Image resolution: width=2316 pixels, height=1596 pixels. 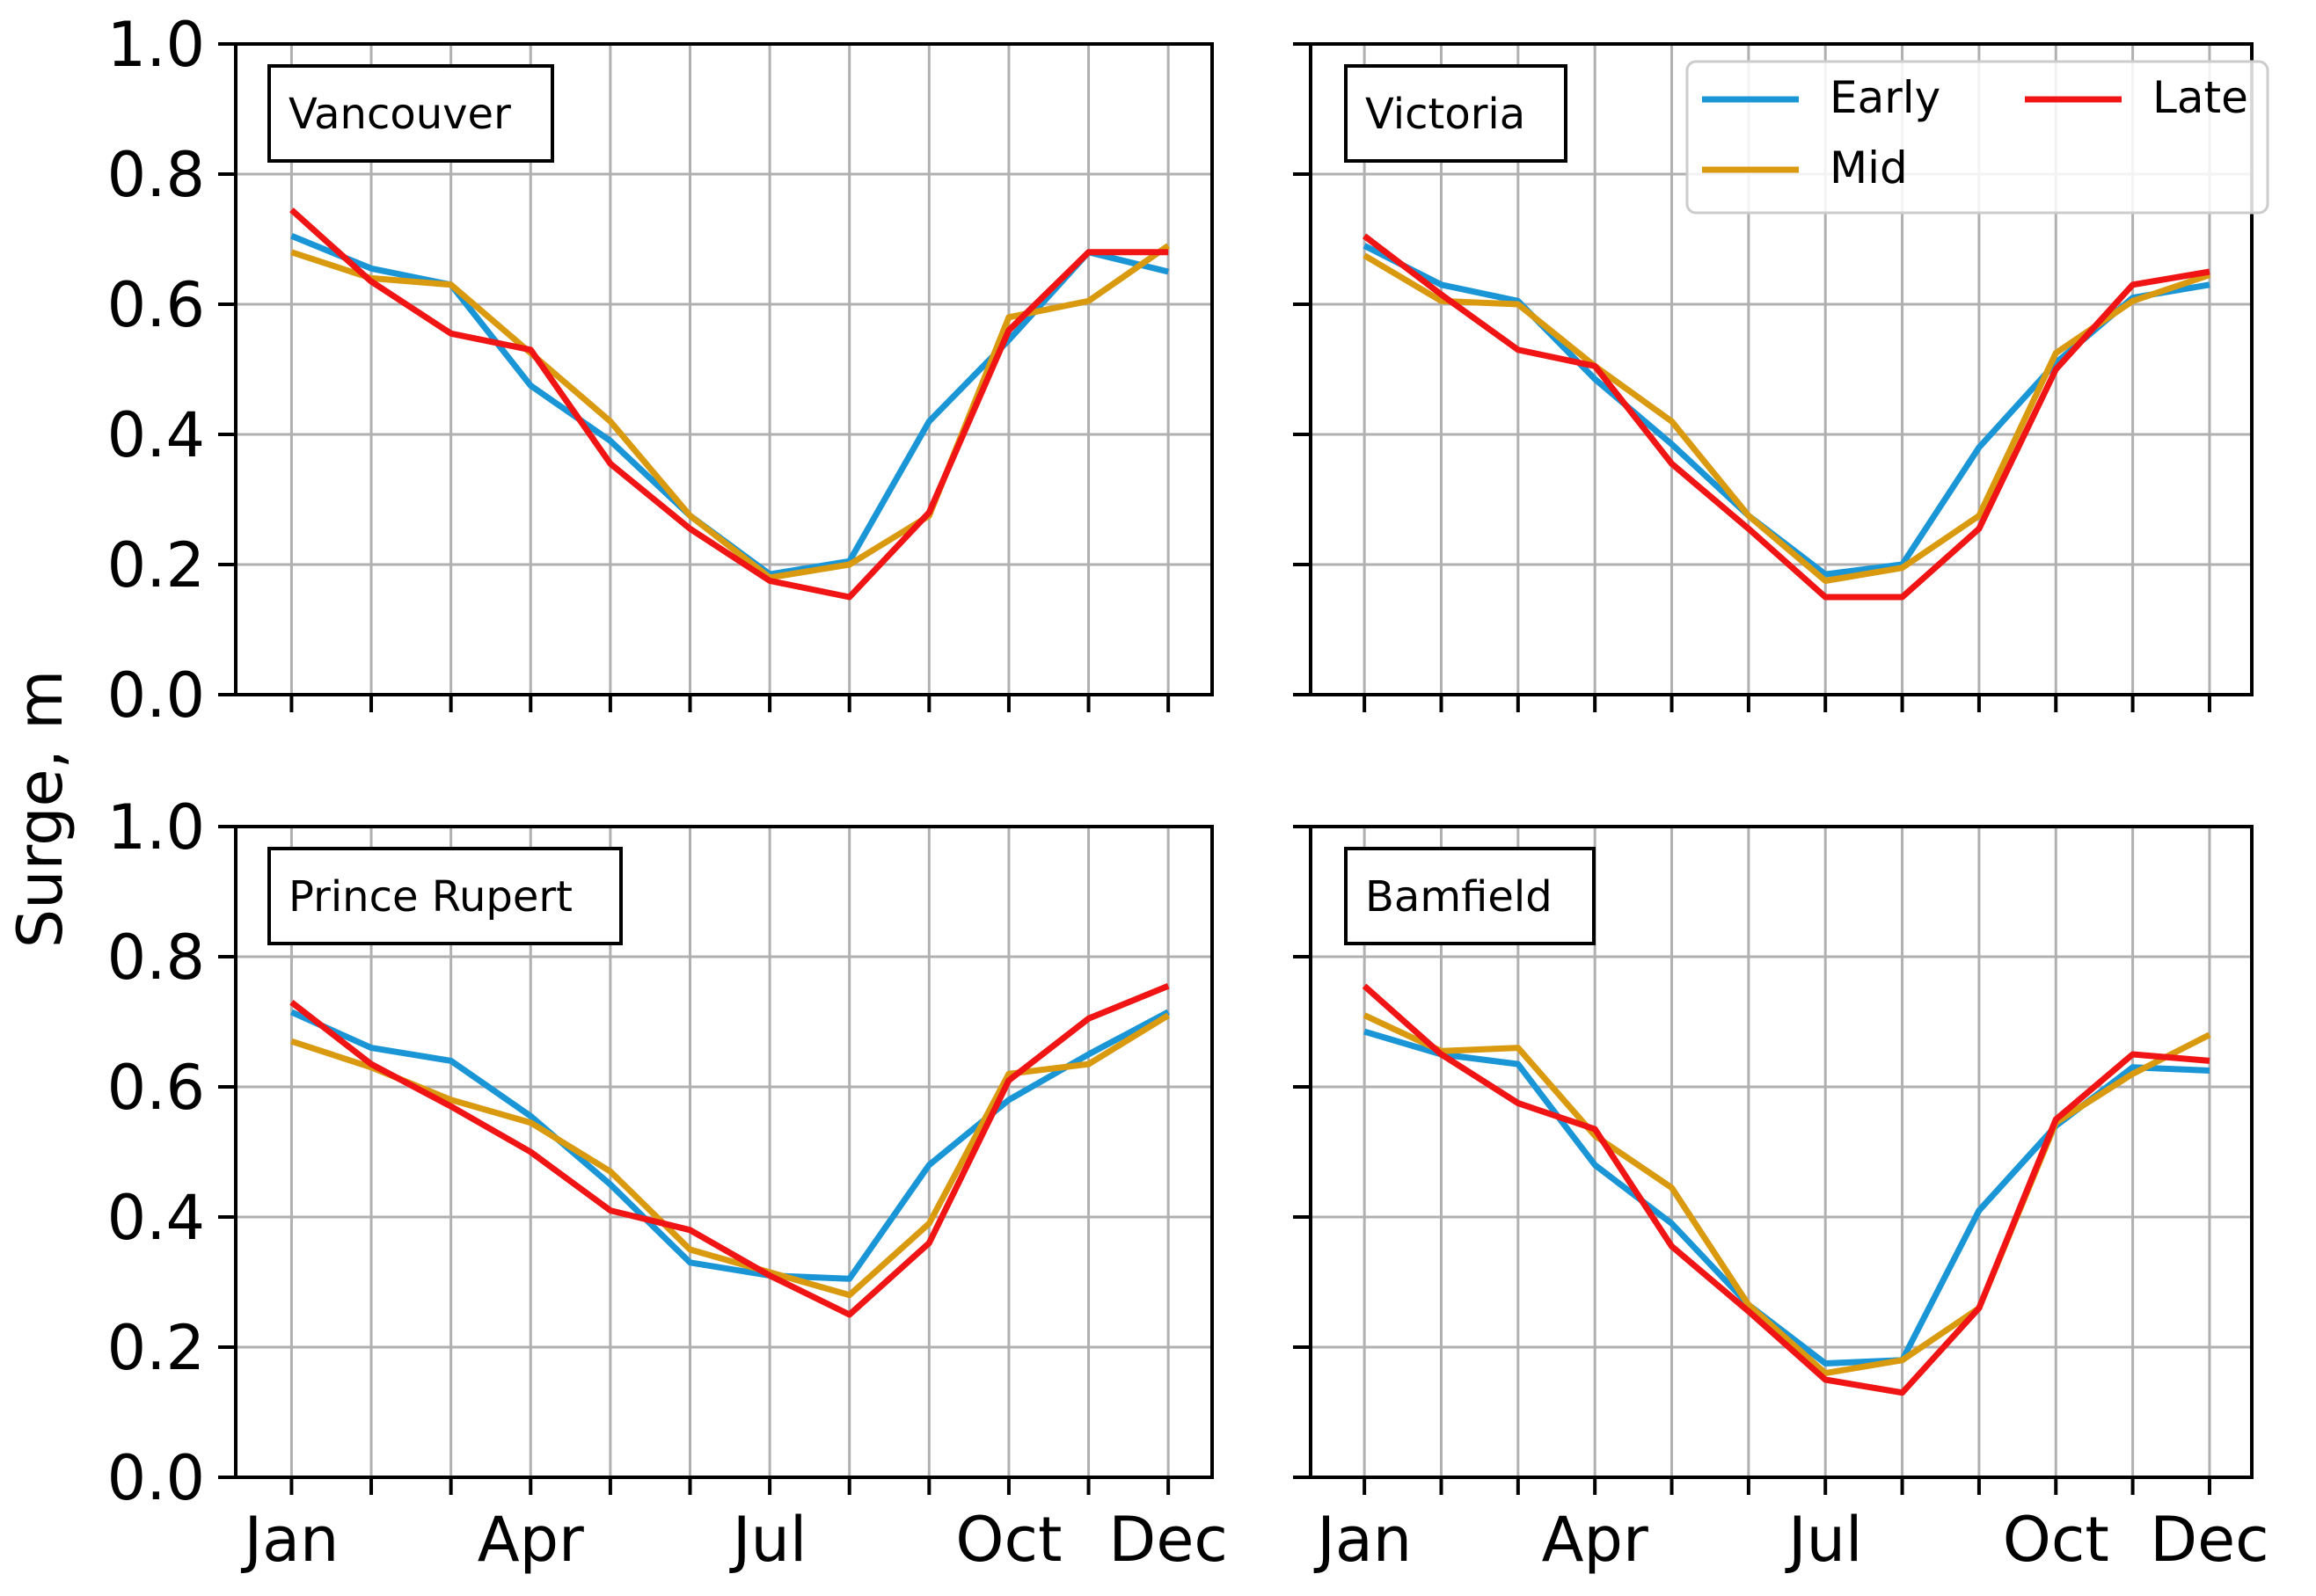 I want to click on legend: Early Mid Late, so click(x=1977, y=137).